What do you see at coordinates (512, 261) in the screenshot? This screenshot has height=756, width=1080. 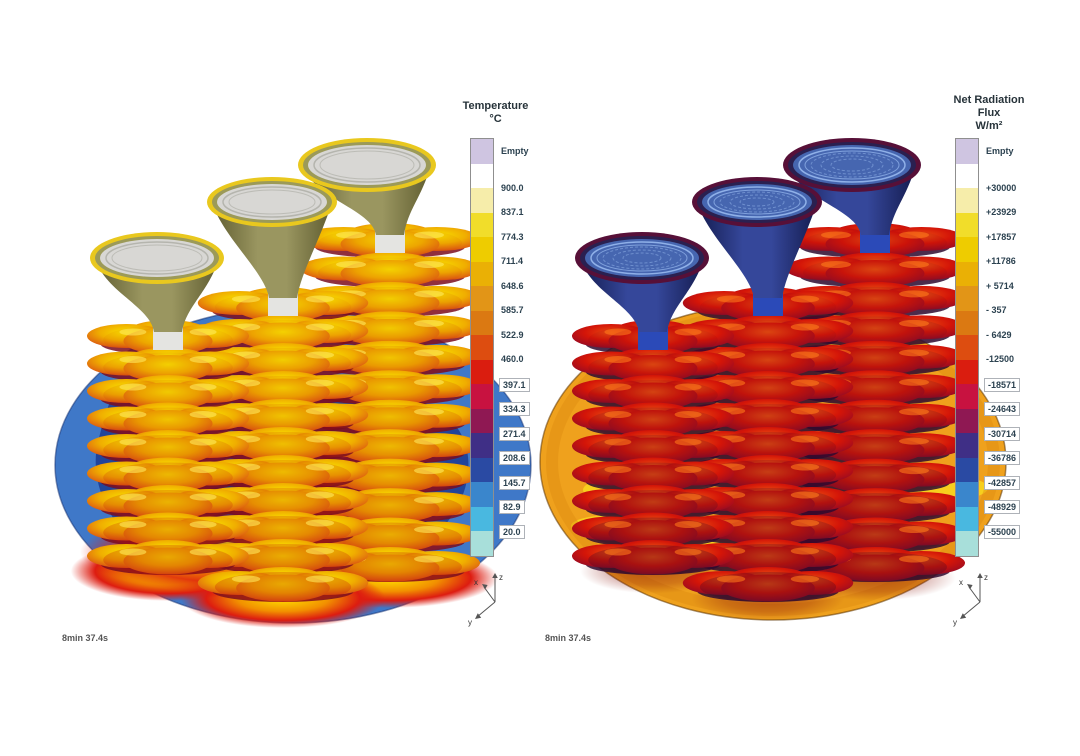 I see `colorbar-tick-label: 711.4` at bounding box center [512, 261].